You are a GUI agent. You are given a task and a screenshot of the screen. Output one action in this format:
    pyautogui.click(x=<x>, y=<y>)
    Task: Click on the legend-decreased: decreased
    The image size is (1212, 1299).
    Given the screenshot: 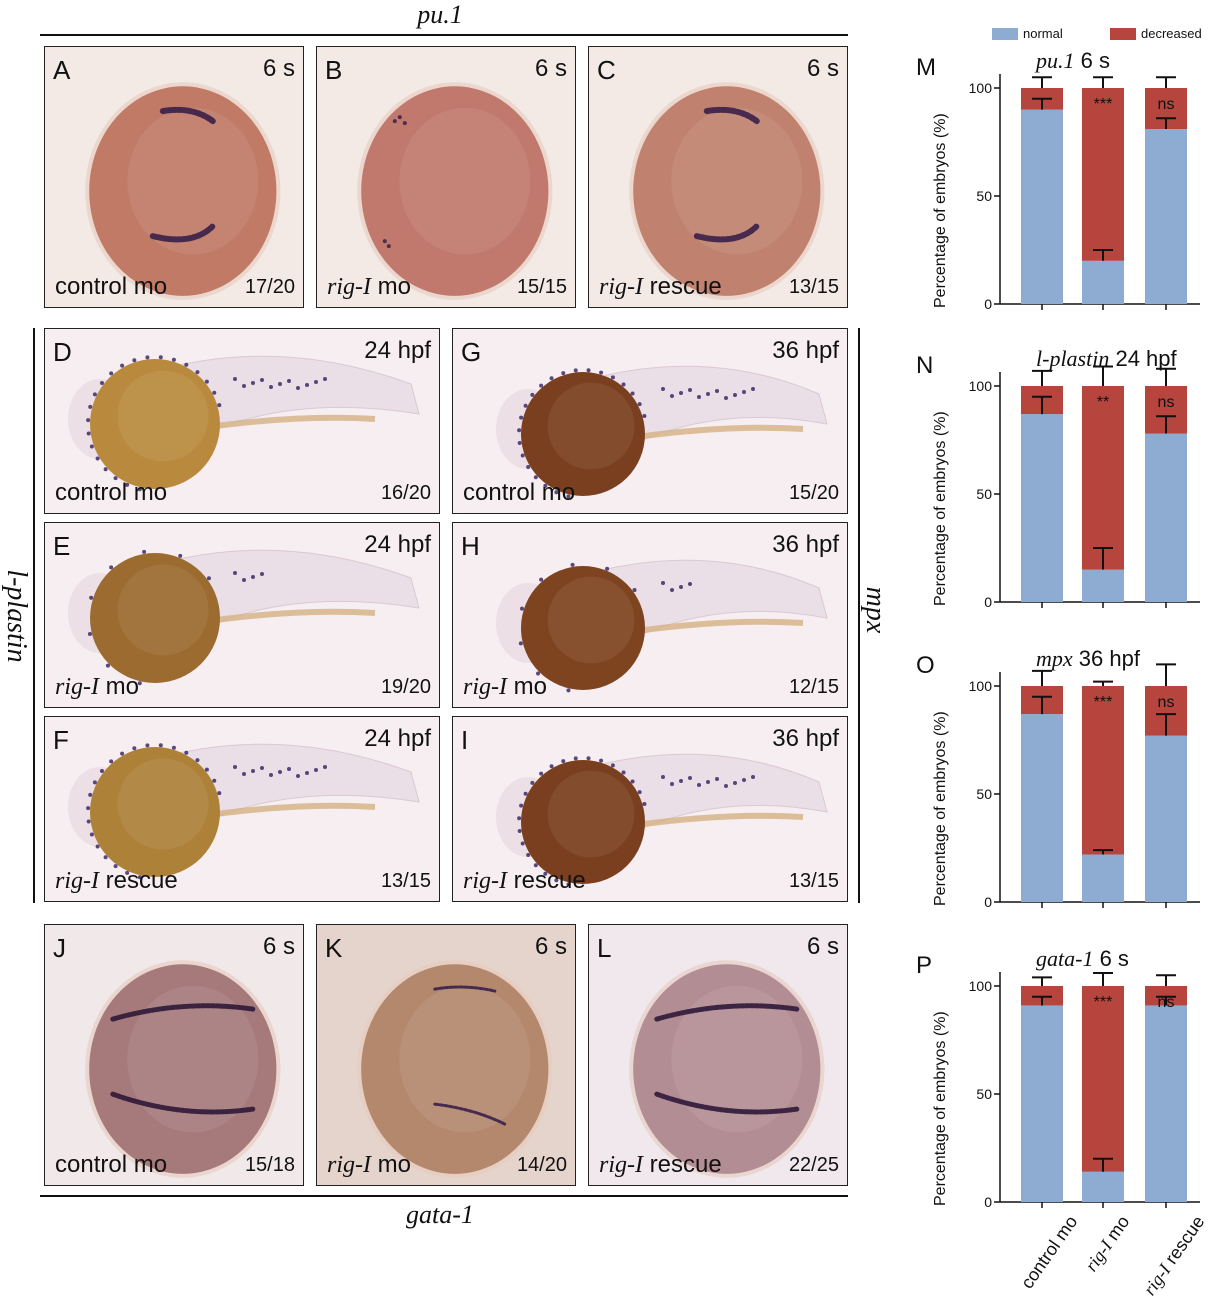 What is the action you would take?
    pyautogui.click(x=1156, y=33)
    